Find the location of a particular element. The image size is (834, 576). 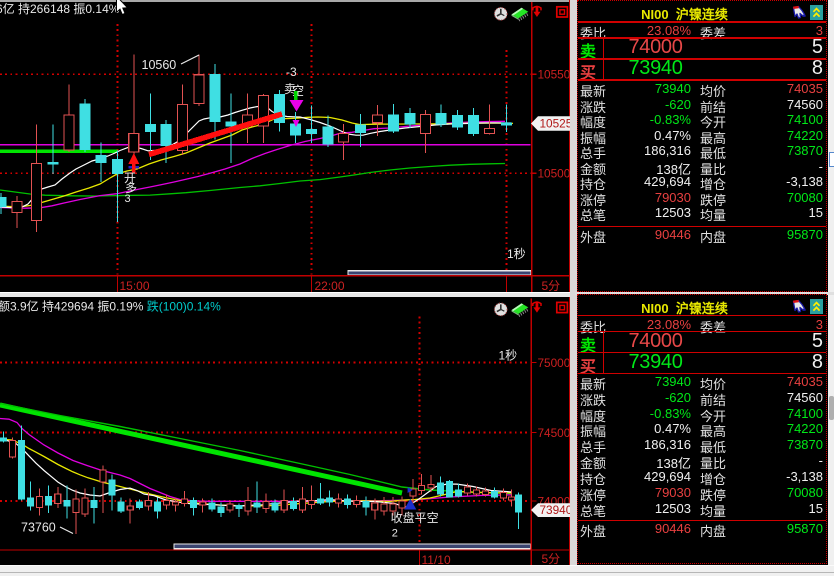

svg-text: 22:00 is located at coordinates (330, 285).